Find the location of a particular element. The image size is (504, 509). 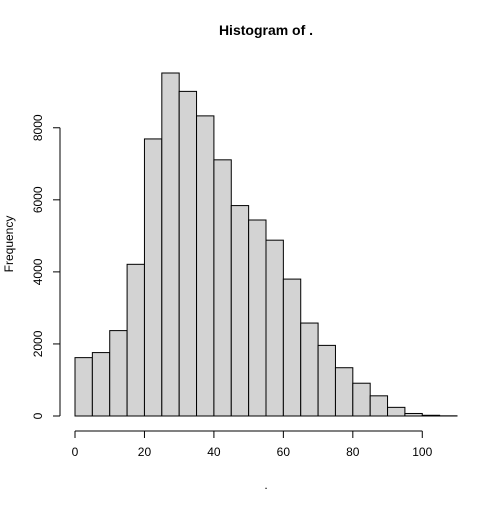

y-tick-label: 0 is located at coordinates (38, 415).